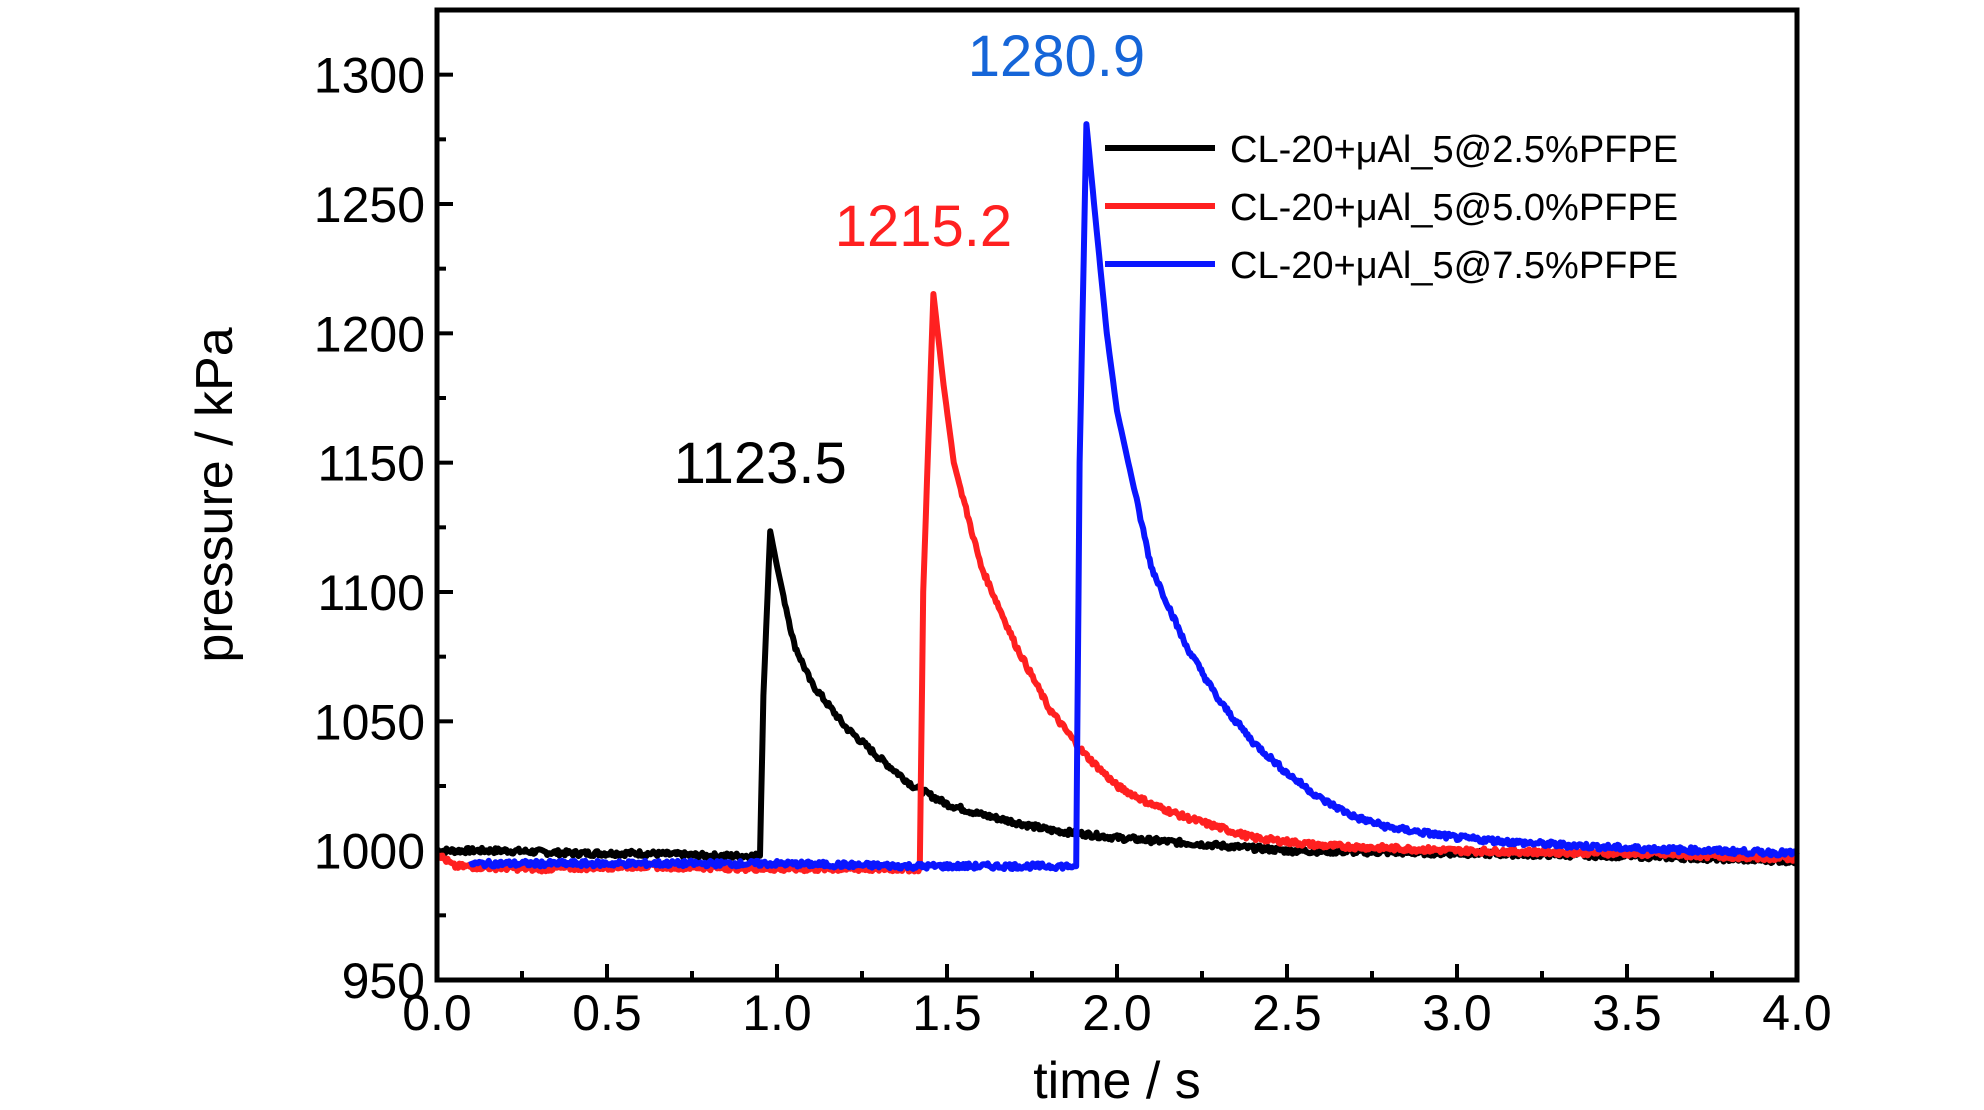 This screenshot has width=1984, height=1110. Describe the element at coordinates (369, 76) in the screenshot. I see `y-tick-label: 1300` at that location.